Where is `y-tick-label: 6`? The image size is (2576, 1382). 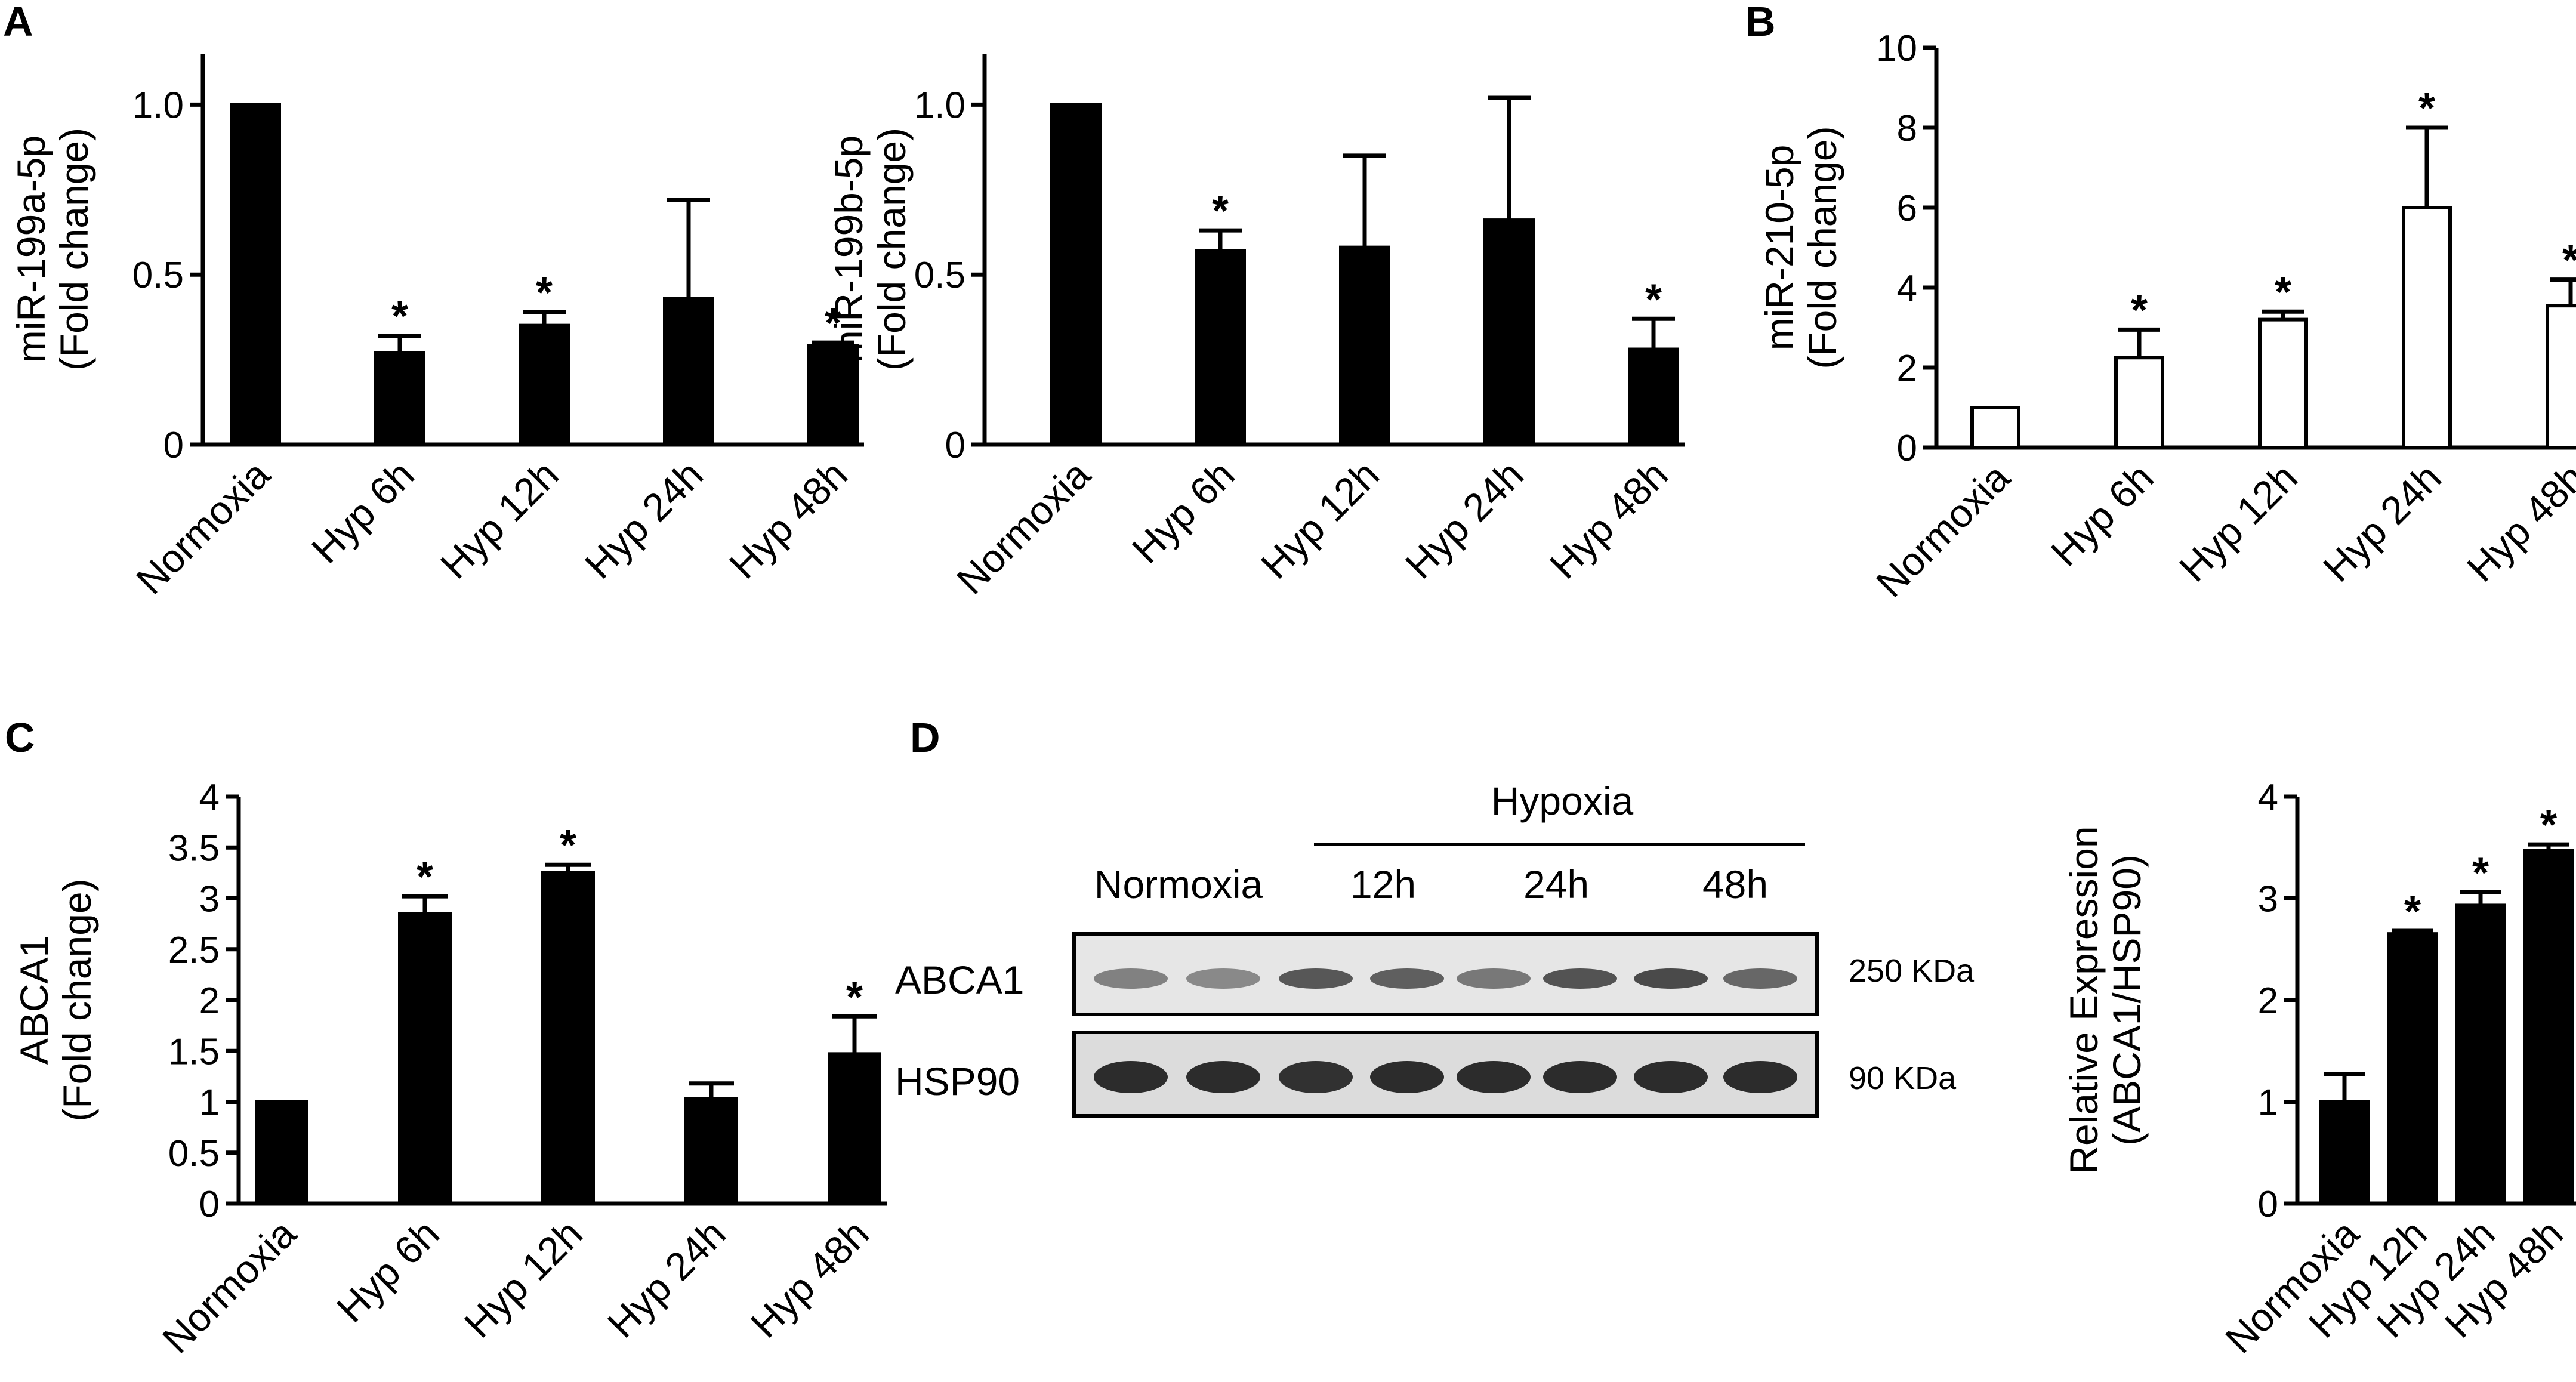
y-tick-label: 6 is located at coordinates (1907, 209).